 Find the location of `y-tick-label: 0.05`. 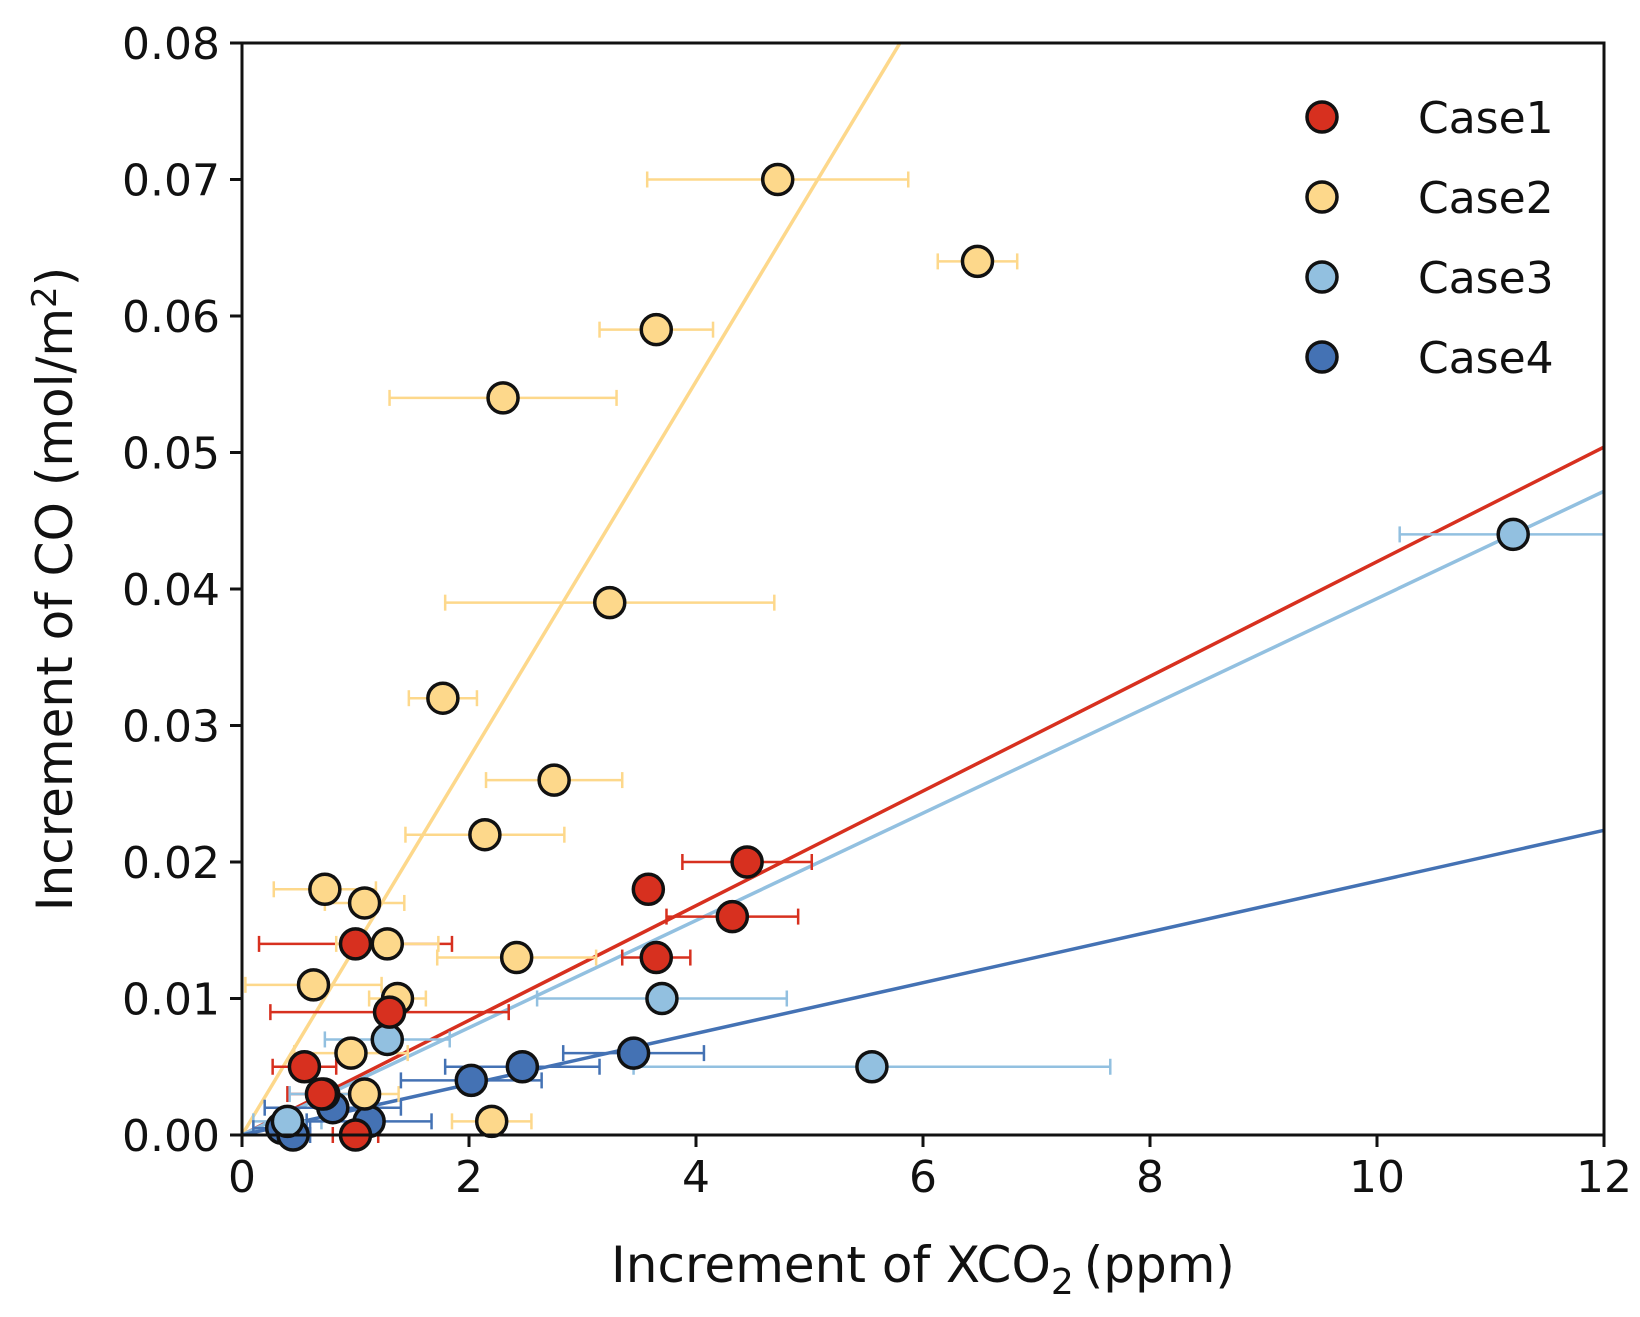

y-tick-label: 0.05 is located at coordinates (171, 454).